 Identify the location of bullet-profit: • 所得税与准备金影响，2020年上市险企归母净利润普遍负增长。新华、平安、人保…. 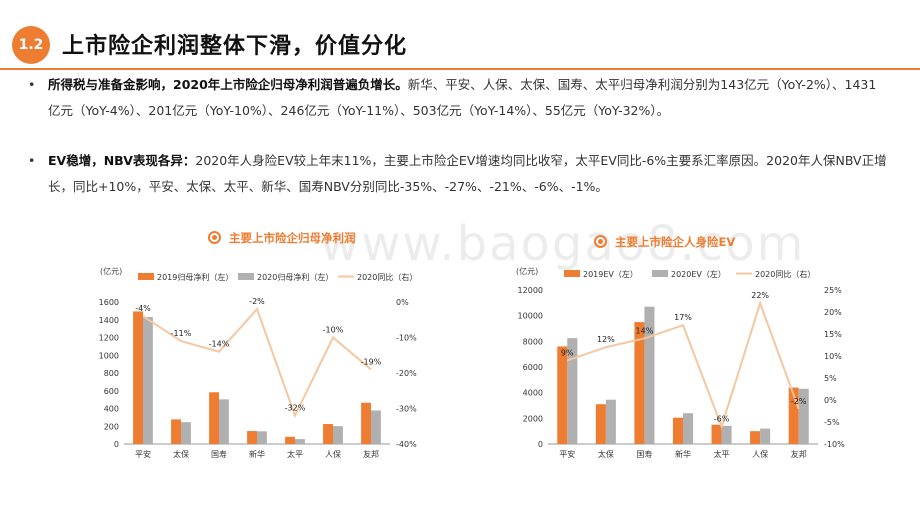
(458, 98).